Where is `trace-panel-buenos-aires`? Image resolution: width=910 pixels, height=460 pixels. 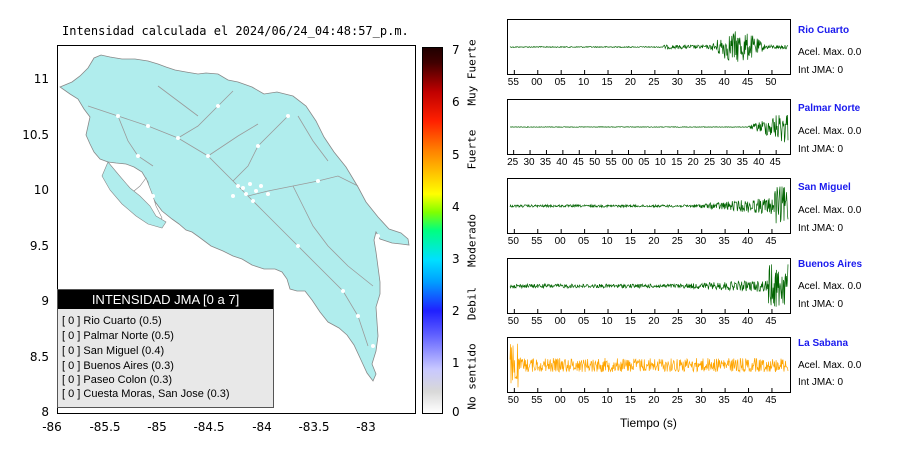
trace-panel-buenos-aires is located at coordinates (649, 286).